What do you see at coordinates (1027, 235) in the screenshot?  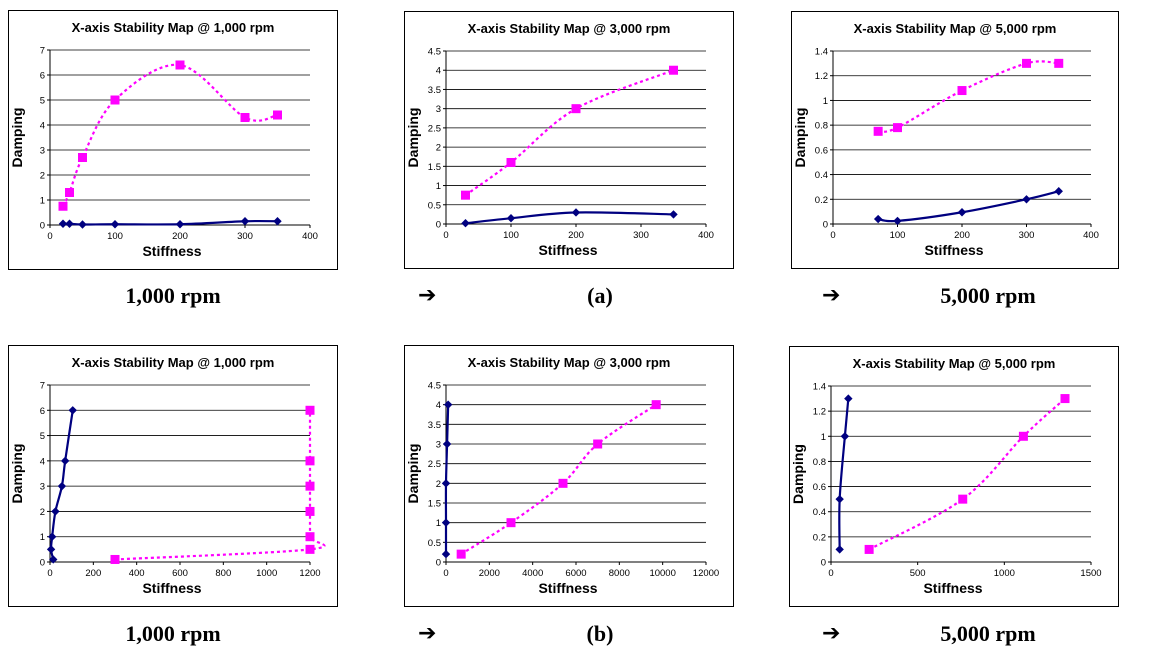 I see `x-tick-label: 300` at bounding box center [1027, 235].